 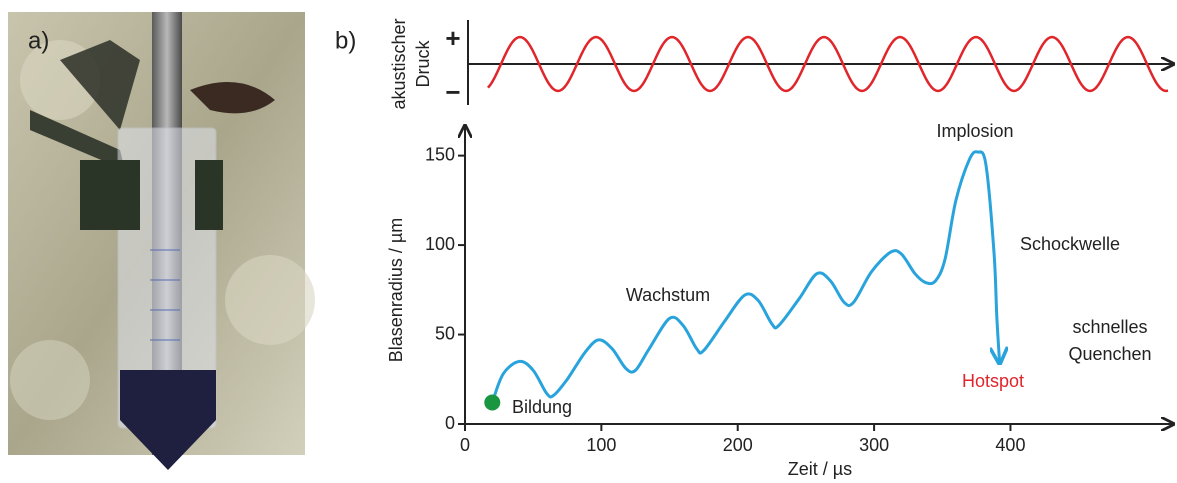 I want to click on y-axis-label: Blasenradius / µm, so click(x=396, y=290).